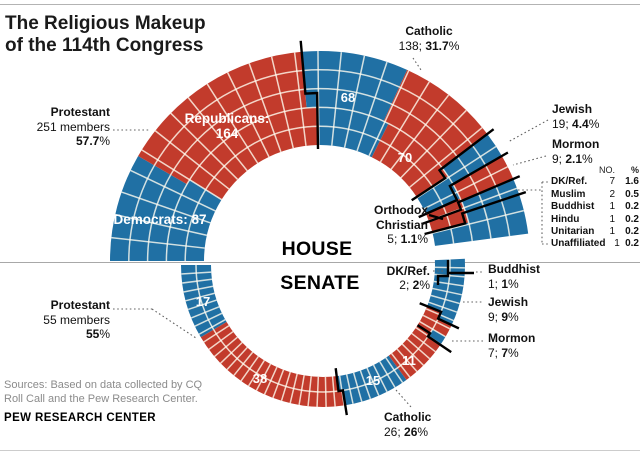 The width and height of the screenshot is (640, 473). I want to click on house-catholic-callout: Catholic 138; 31.7%, so click(429, 38).